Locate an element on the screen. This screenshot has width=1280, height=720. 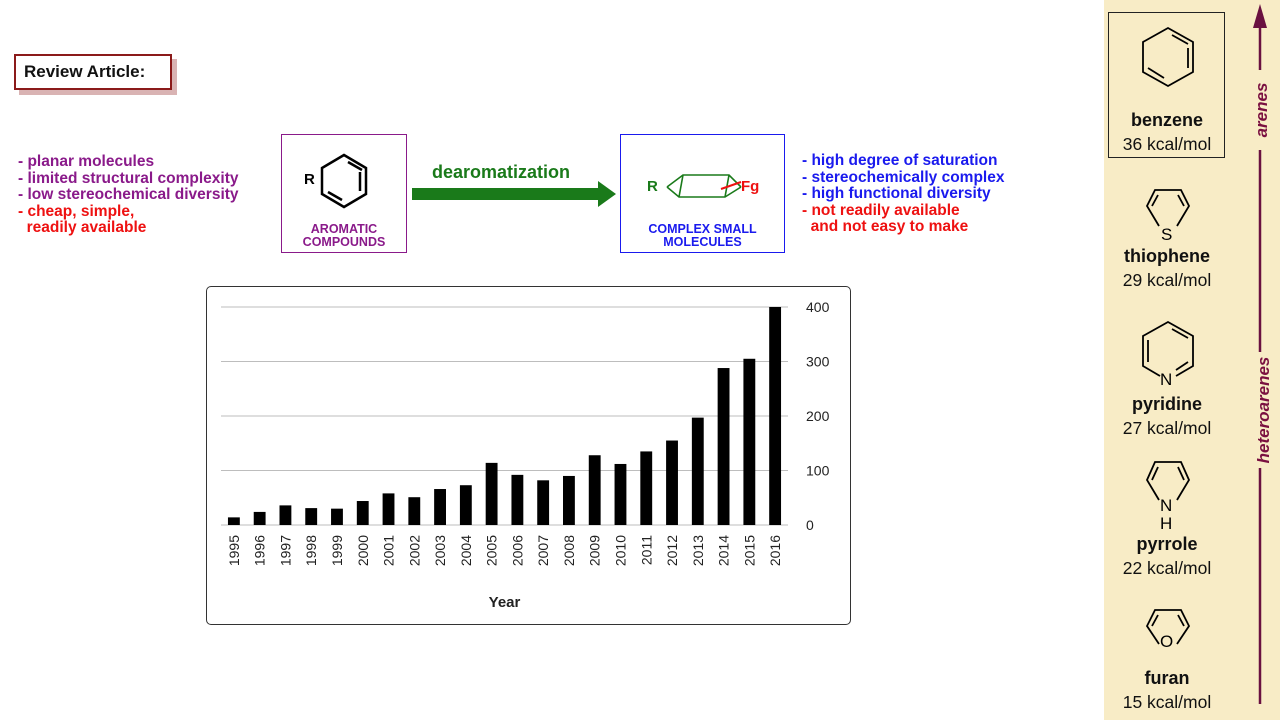
pyrrole-heteroatom: N is located at coordinates (1166, 505).